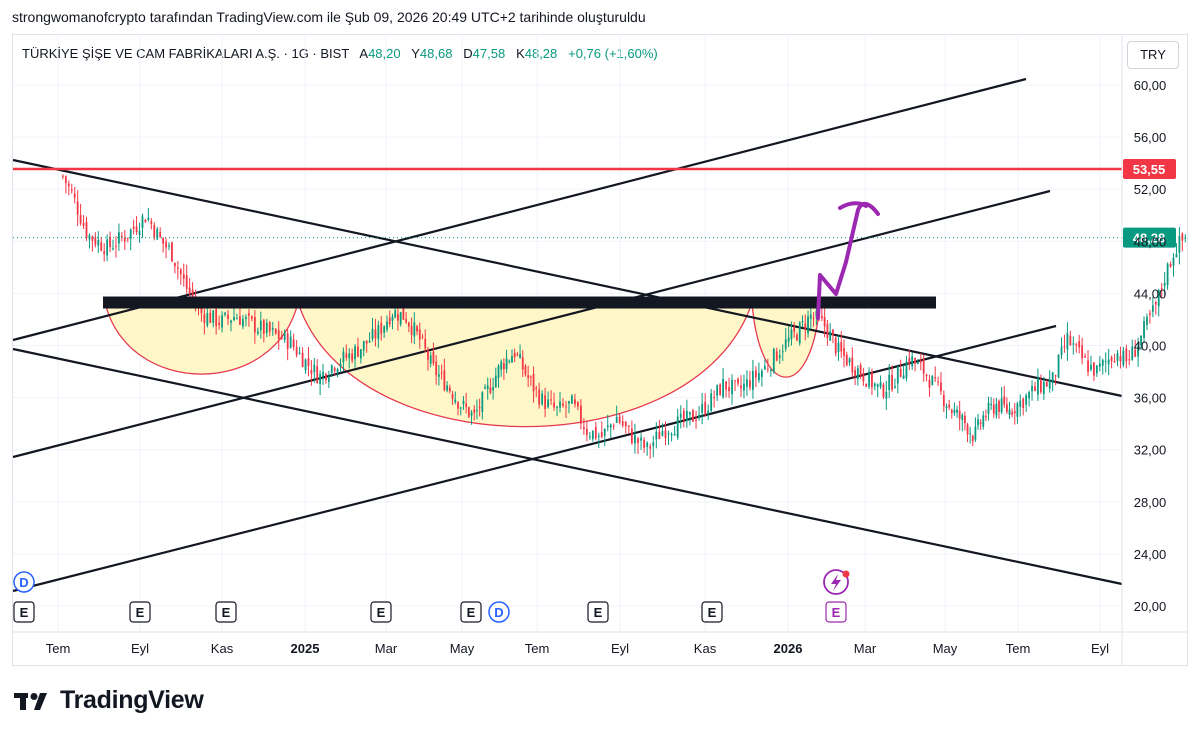  I want to click on neckline-bar, so click(519, 302).